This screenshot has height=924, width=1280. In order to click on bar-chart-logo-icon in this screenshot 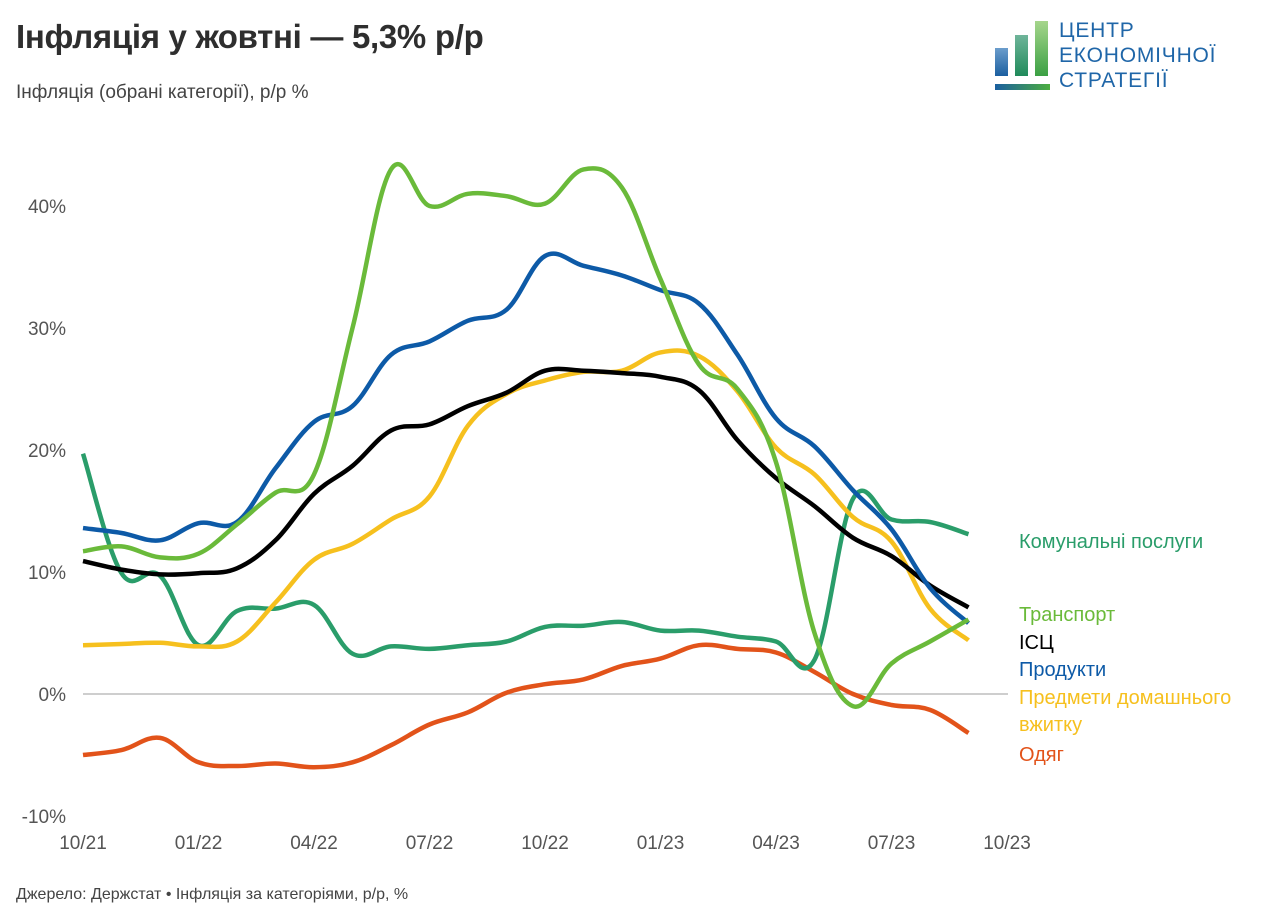, I will do `click(1022, 55)`.